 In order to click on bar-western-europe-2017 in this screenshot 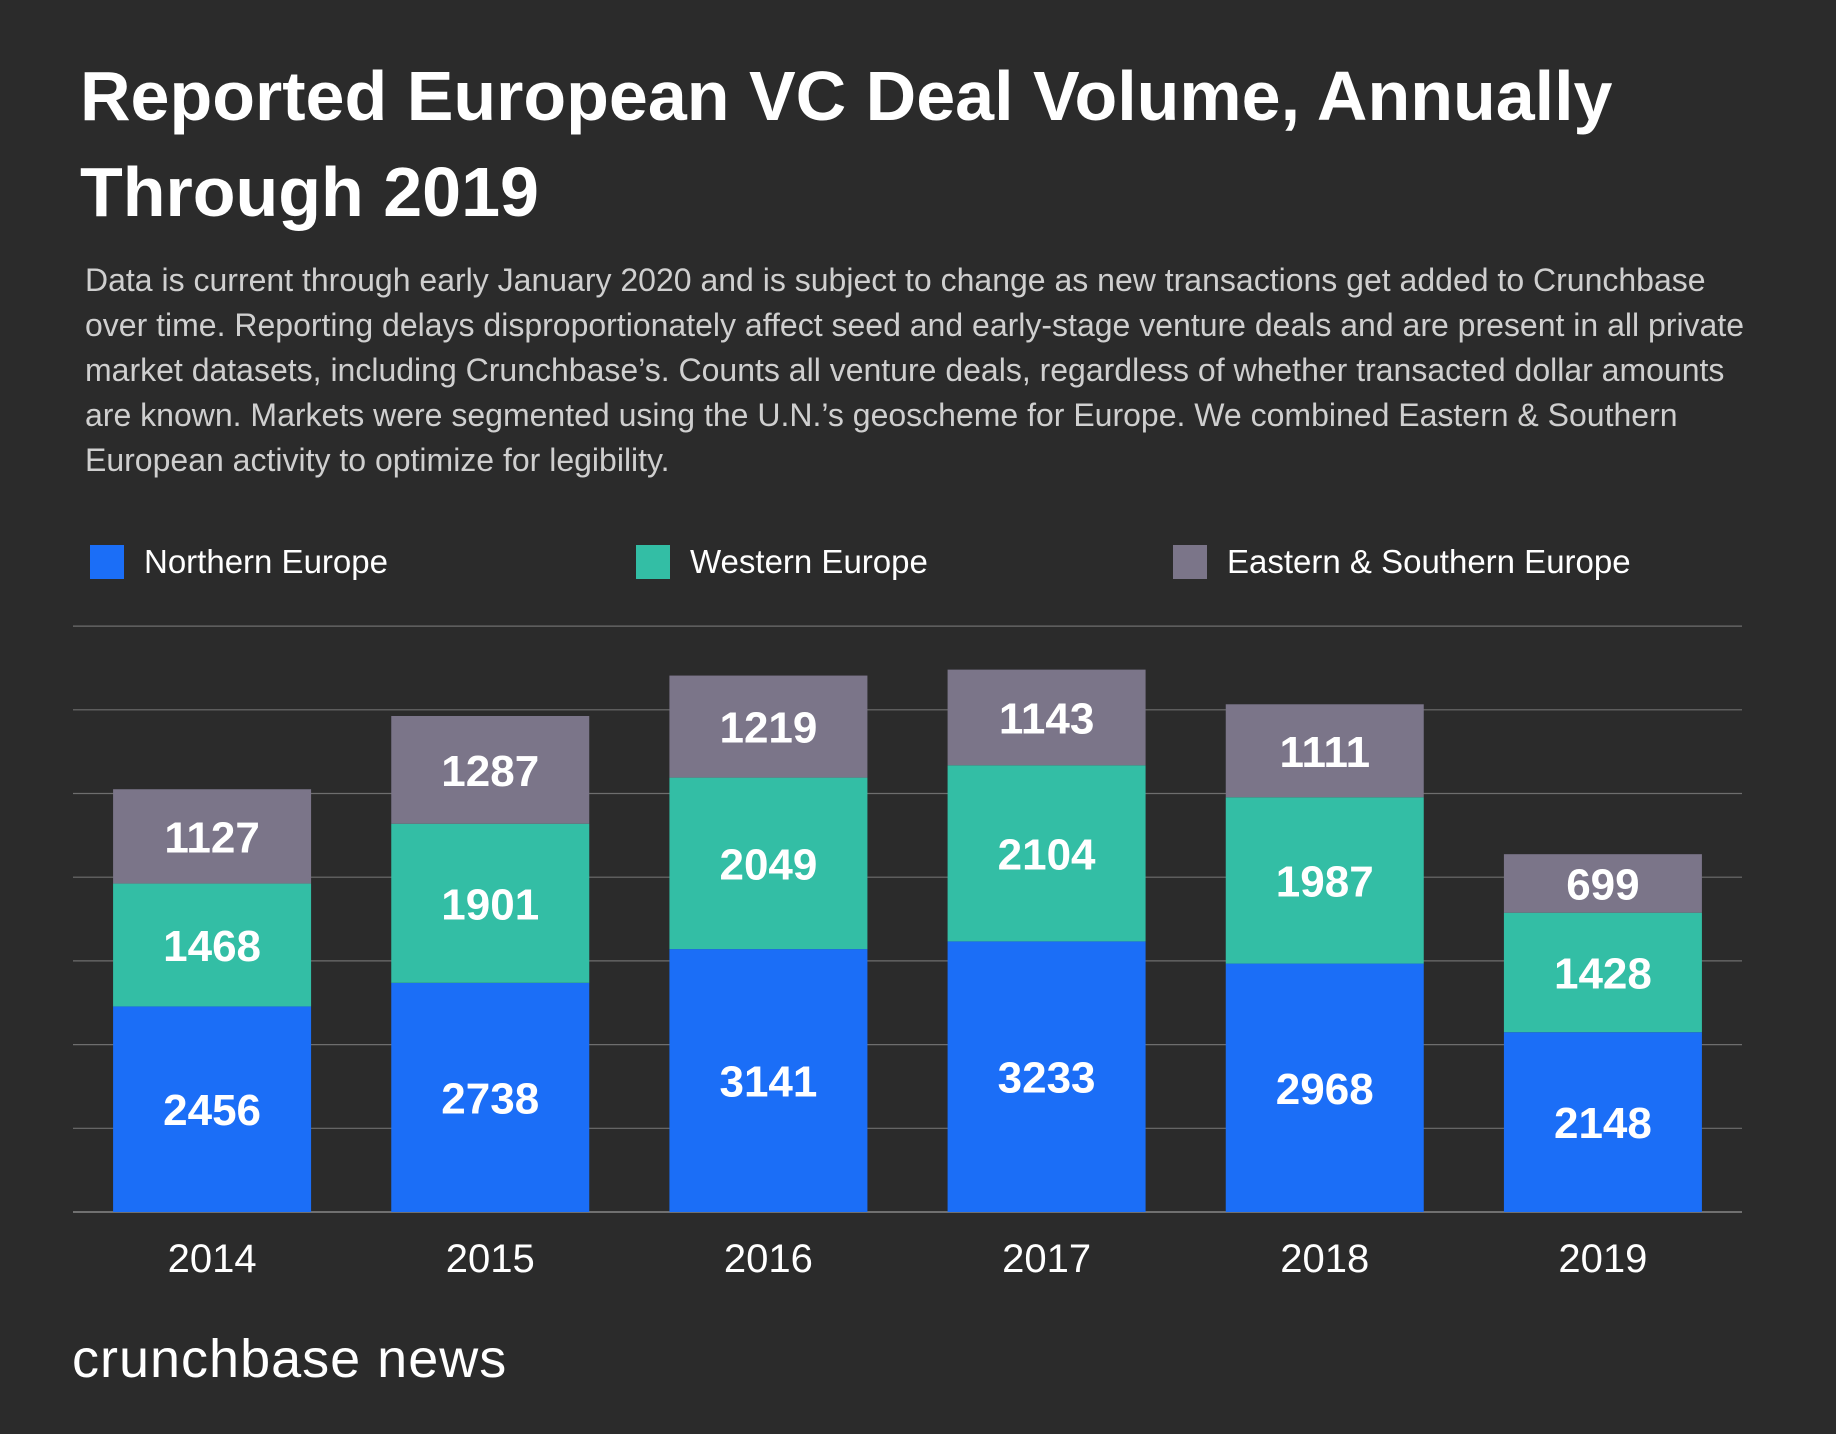, I will do `click(1046, 853)`.